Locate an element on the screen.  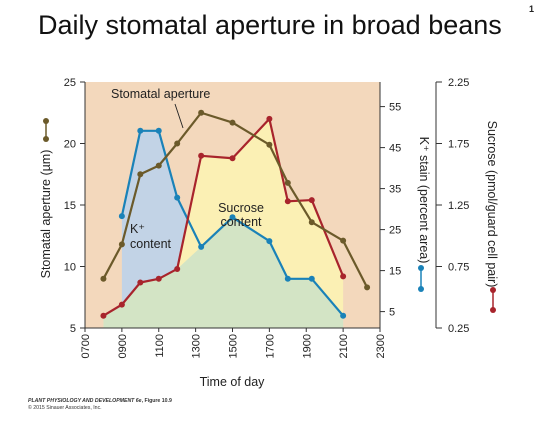
left-axis-tick-label: 5 is located at coordinates (73, 329).